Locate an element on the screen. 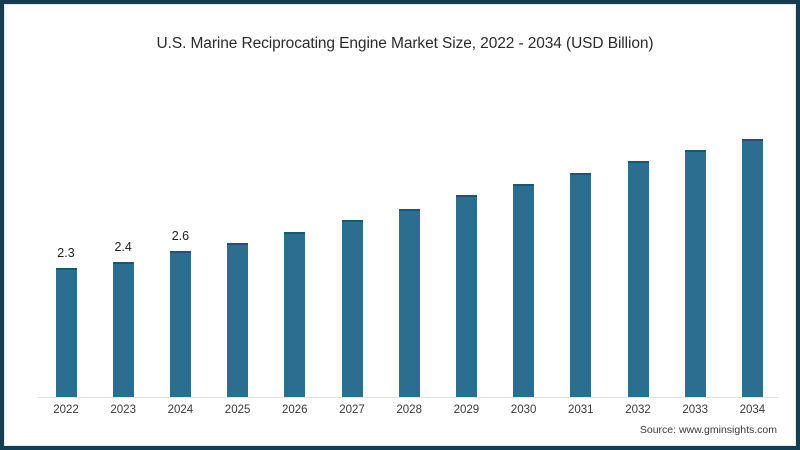 Image resolution: width=800 pixels, height=450 pixels. bar-value-label-2024: 2.6 is located at coordinates (180, 236).